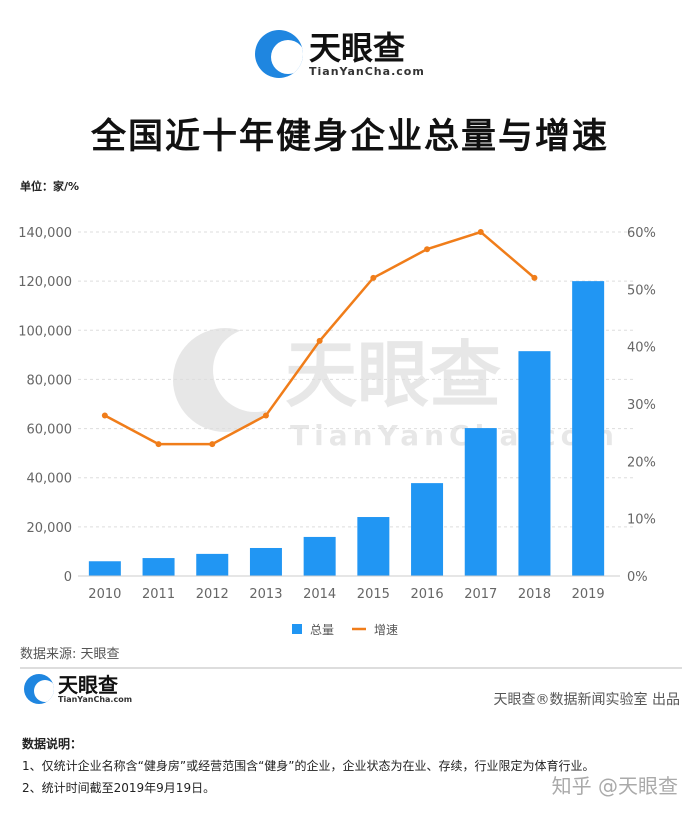 This screenshot has width=700, height=814. Describe the element at coordinates (454, 435) in the screenshot. I see `watermark-url: TianYanCha.com` at that location.